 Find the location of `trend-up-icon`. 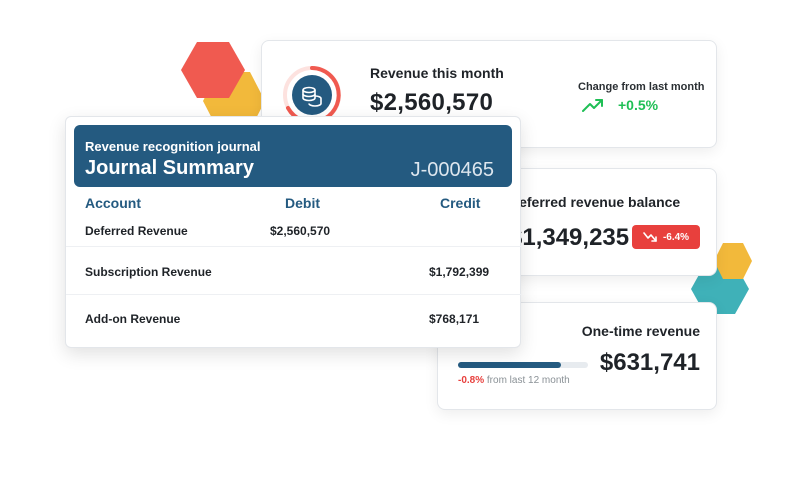

trend-up-icon is located at coordinates (592, 105).